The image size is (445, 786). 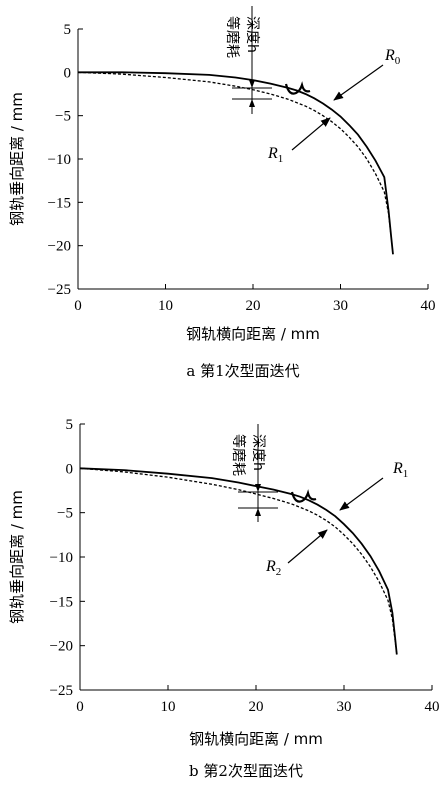 I want to click on curve-label-subscript: 2, so click(x=279, y=572).